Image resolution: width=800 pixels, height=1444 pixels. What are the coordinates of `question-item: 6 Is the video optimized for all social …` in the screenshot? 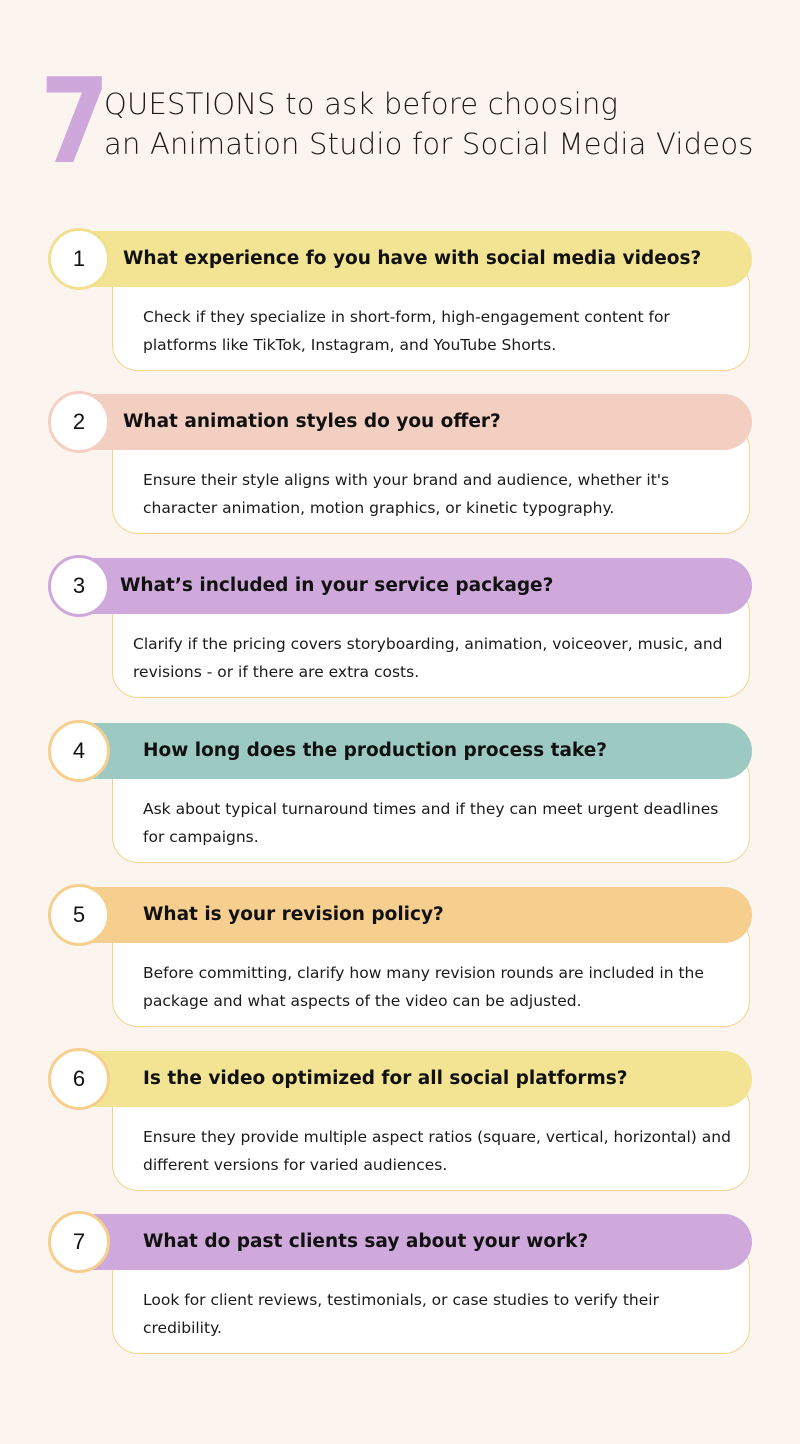 It's located at (400, 1122).